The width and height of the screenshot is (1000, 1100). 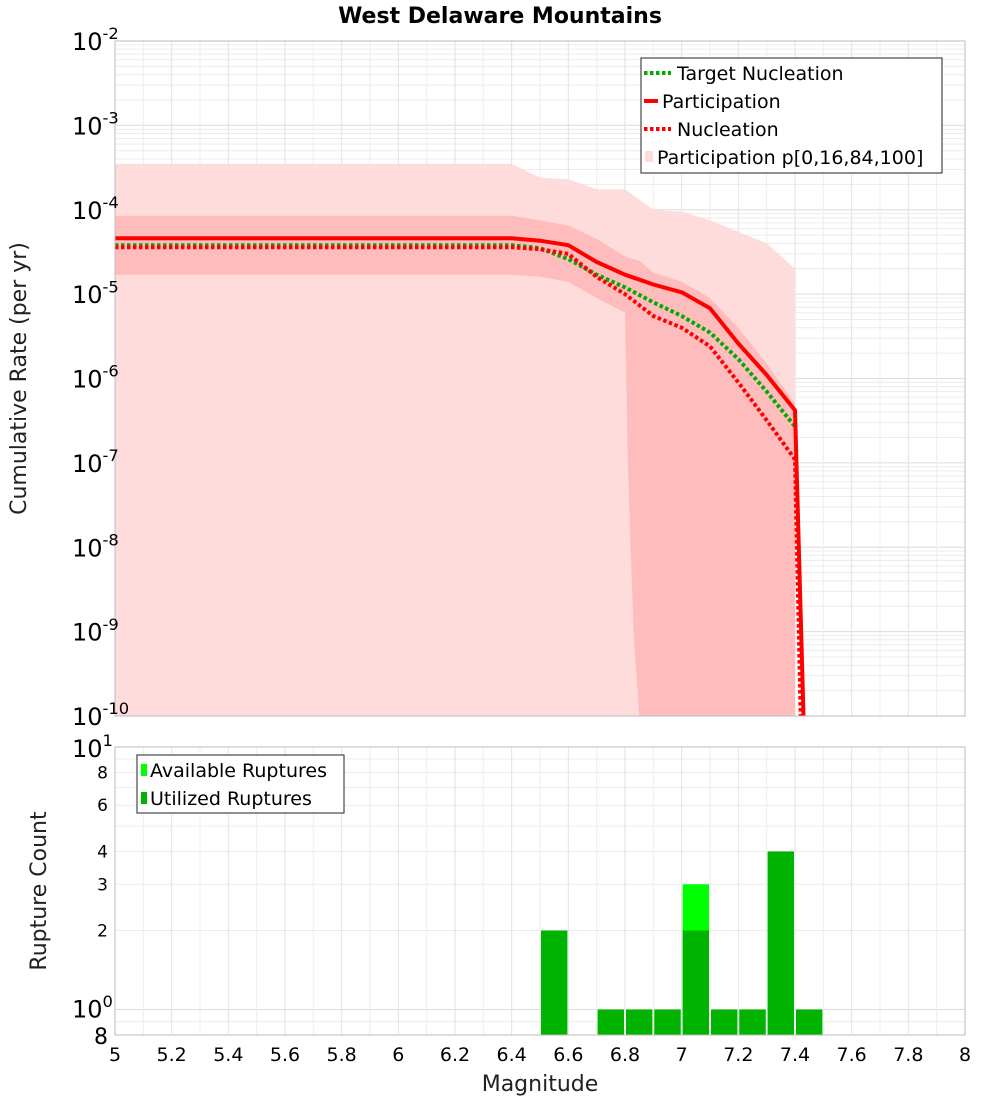 What do you see at coordinates (19, 378) in the screenshot?
I see `top-ylabel: Cumulative Rate (per yr)` at bounding box center [19, 378].